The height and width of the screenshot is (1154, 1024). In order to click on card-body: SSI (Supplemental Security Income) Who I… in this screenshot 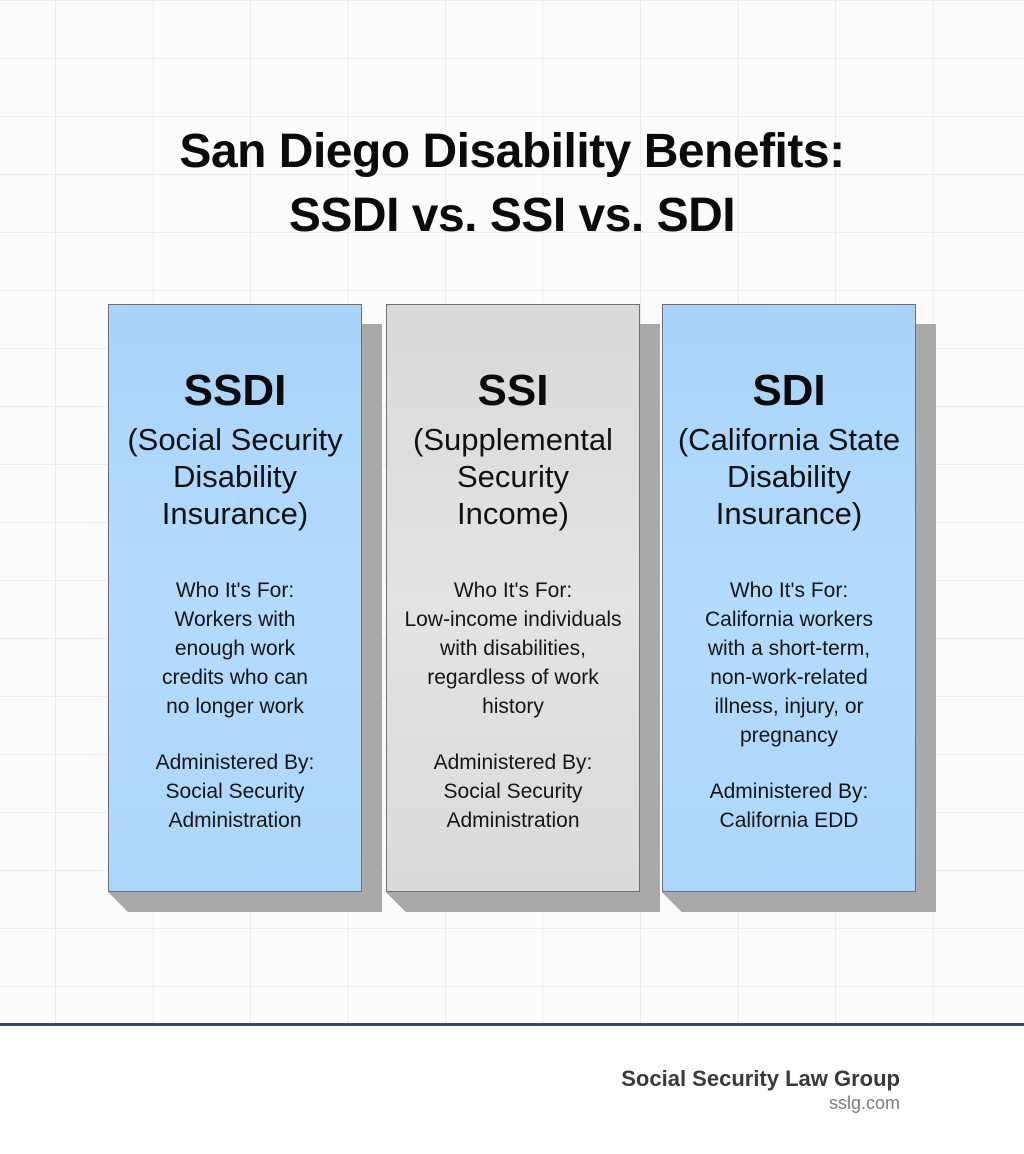, I will do `click(513, 598)`.